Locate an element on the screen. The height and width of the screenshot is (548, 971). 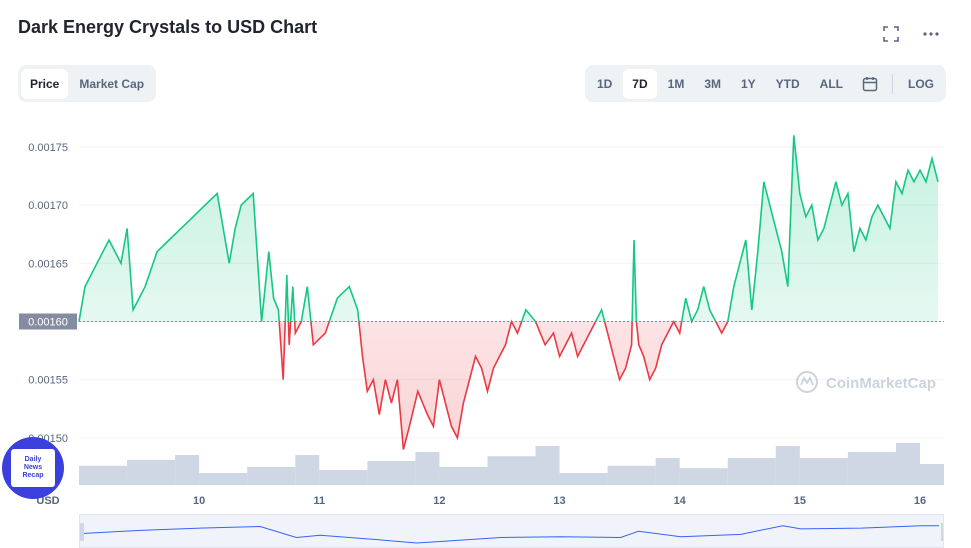
range-selector: 1D 7D 1M 3M 1Y YTD ALL LOG is located at coordinates (765, 83).